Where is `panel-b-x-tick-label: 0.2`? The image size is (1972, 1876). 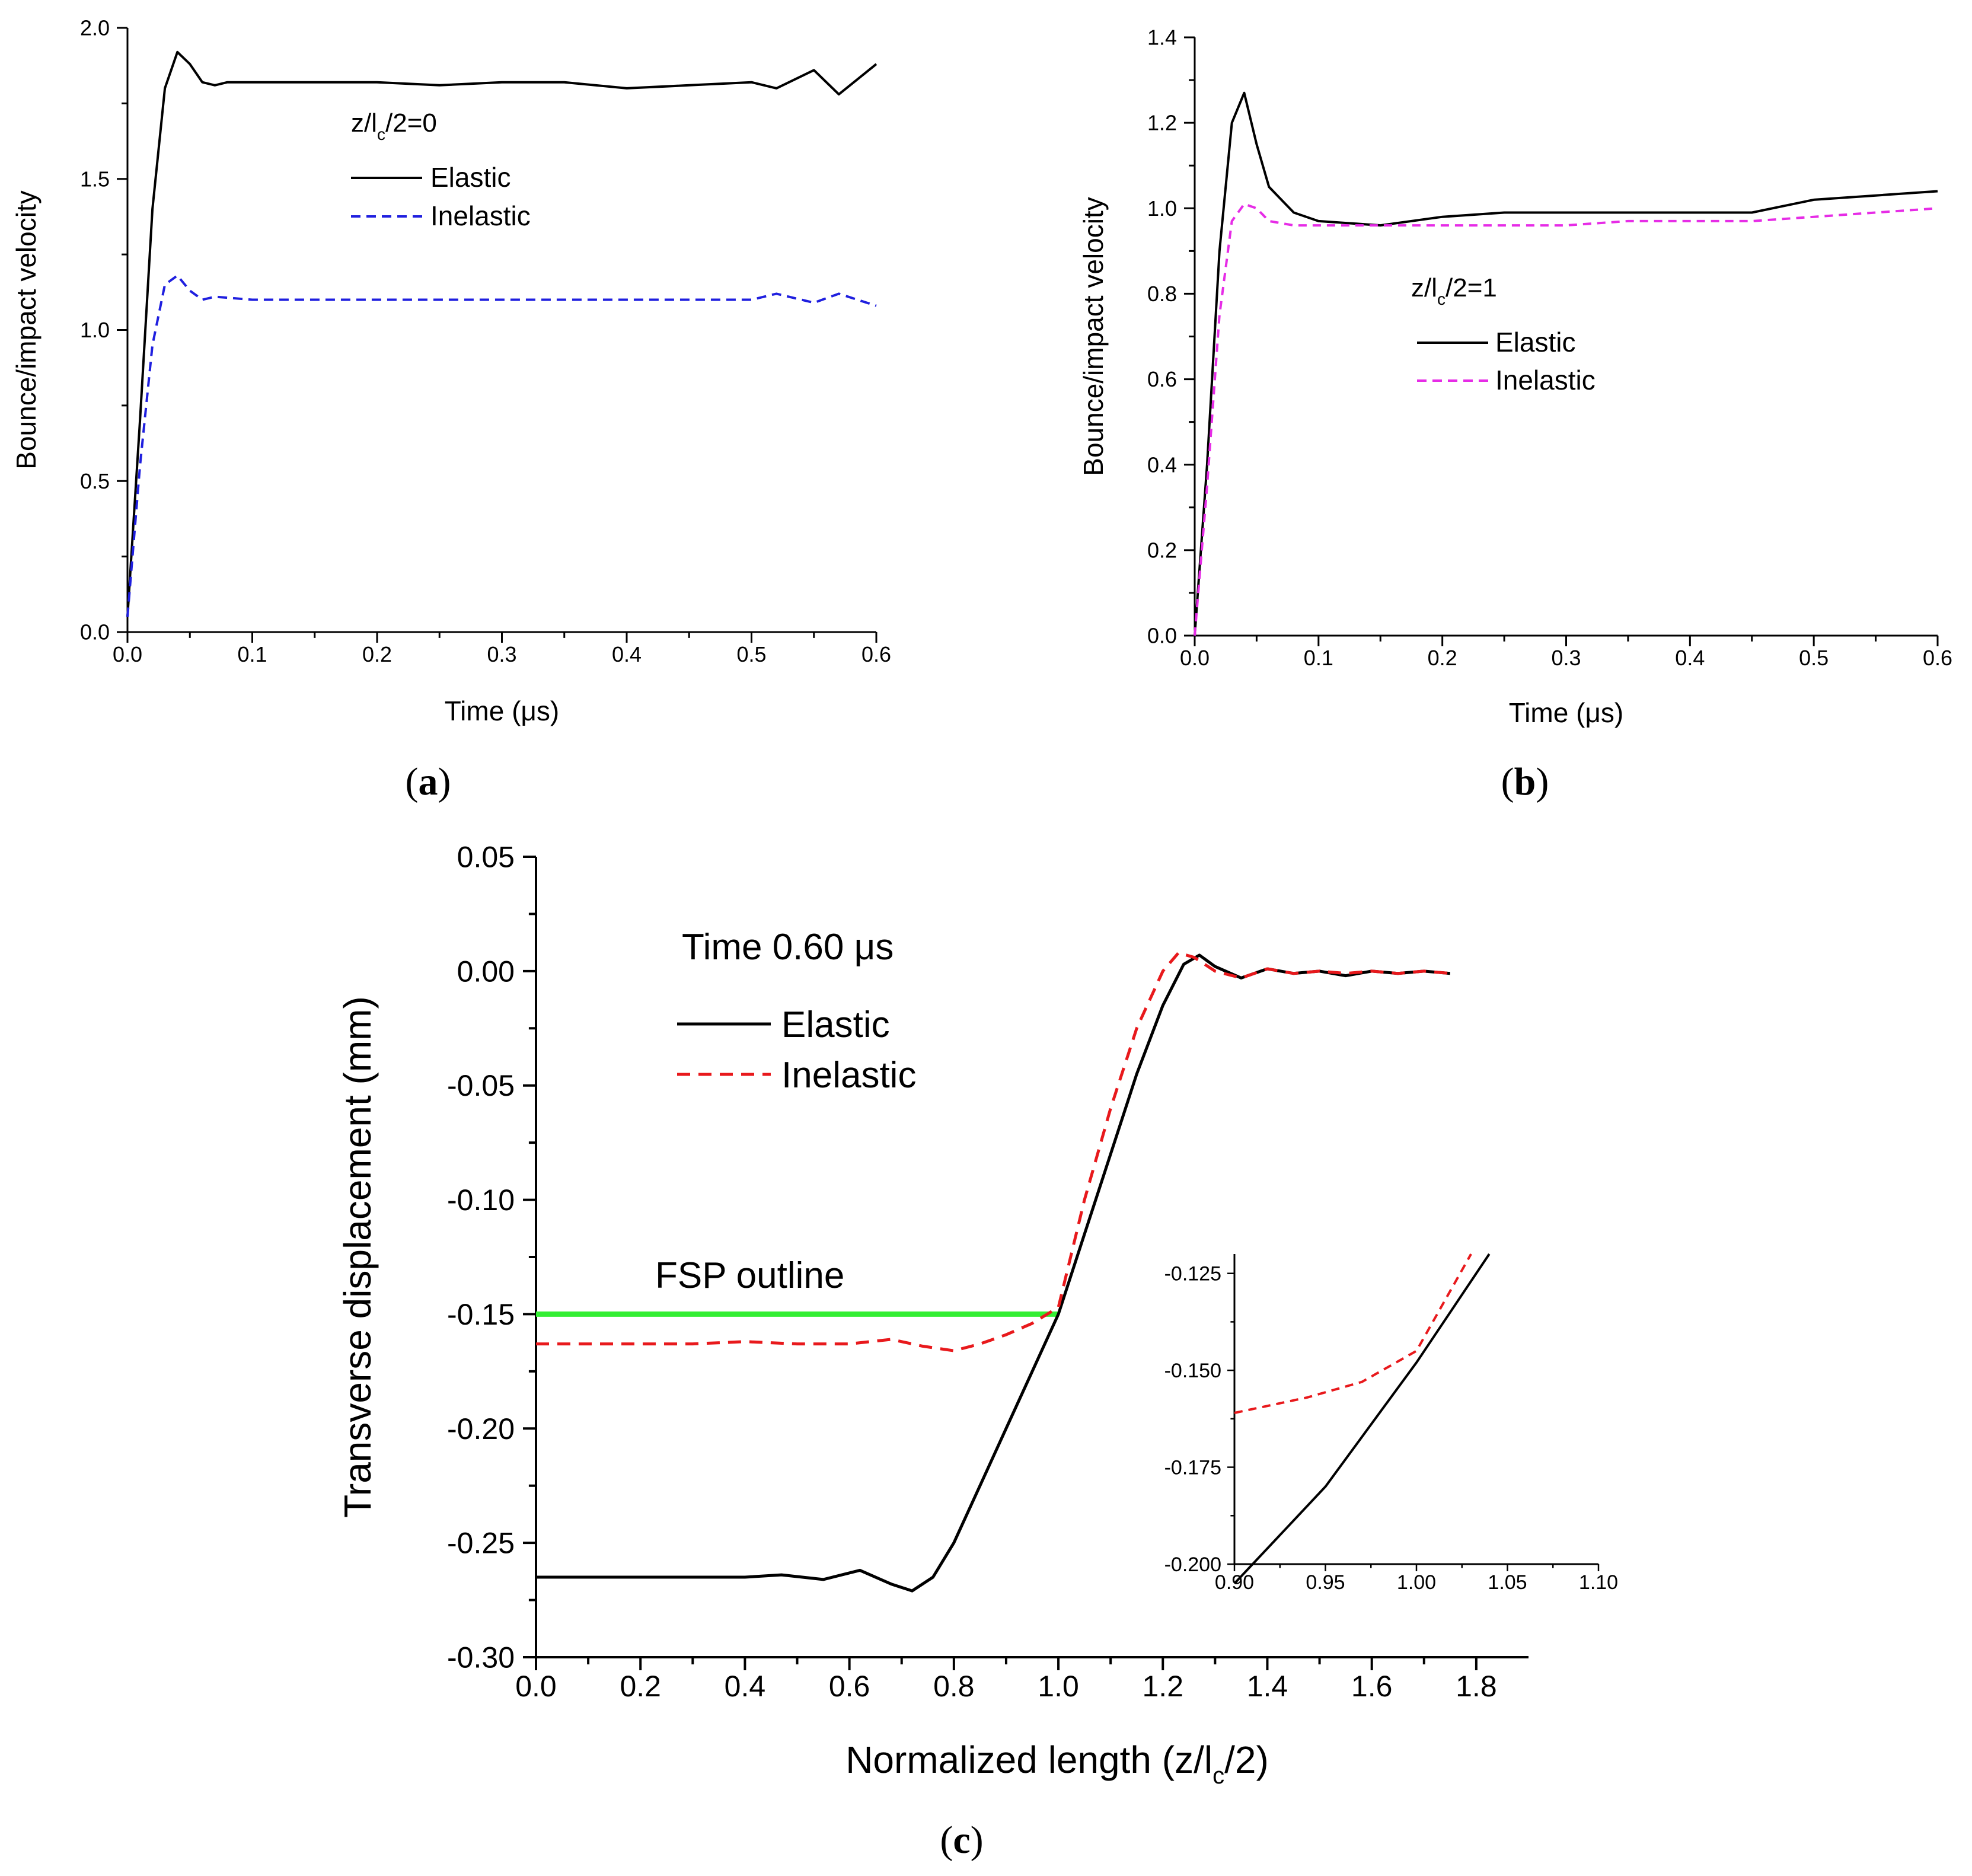 panel-b-x-tick-label: 0.2 is located at coordinates (1442, 658).